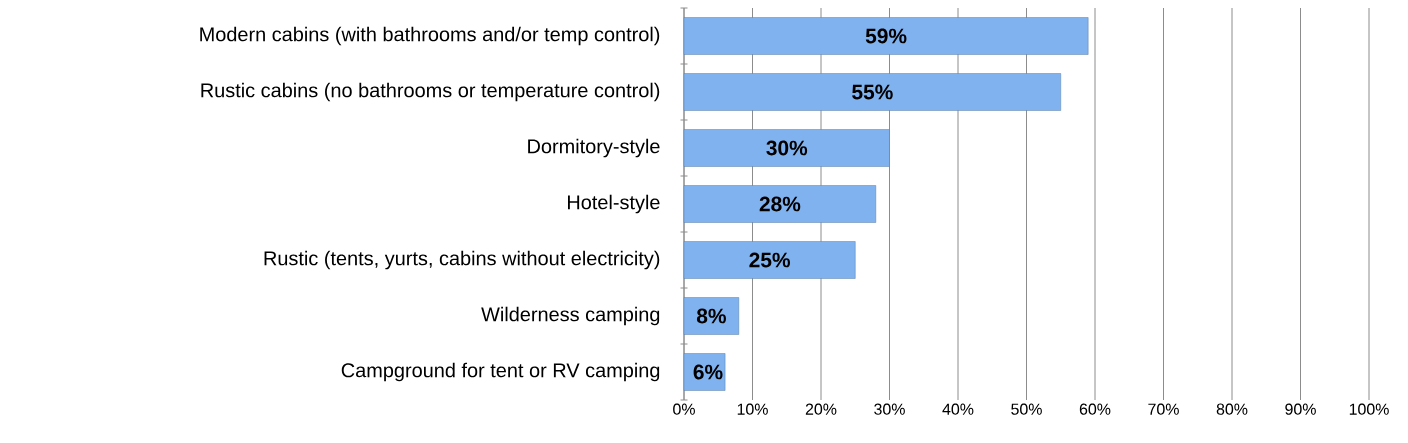 The image size is (1408, 443). I want to click on data-label: 59%, so click(886, 36).